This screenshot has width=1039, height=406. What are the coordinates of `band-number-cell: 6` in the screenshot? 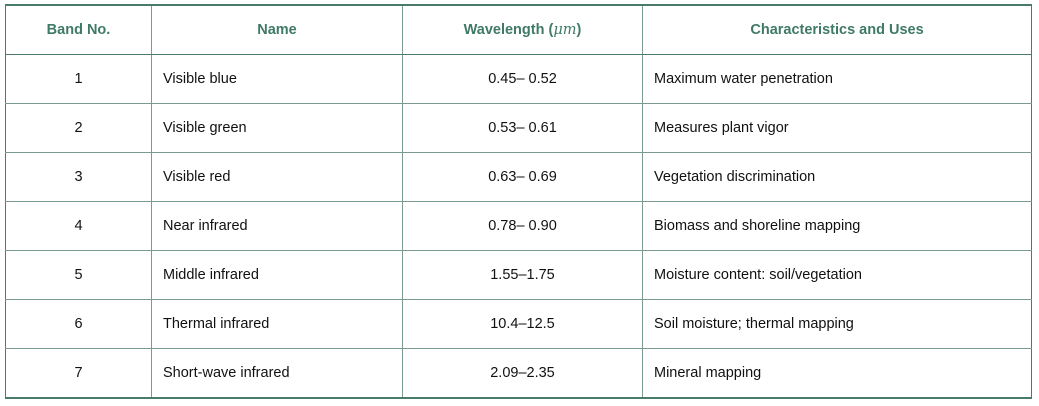 It's located at (78, 324).